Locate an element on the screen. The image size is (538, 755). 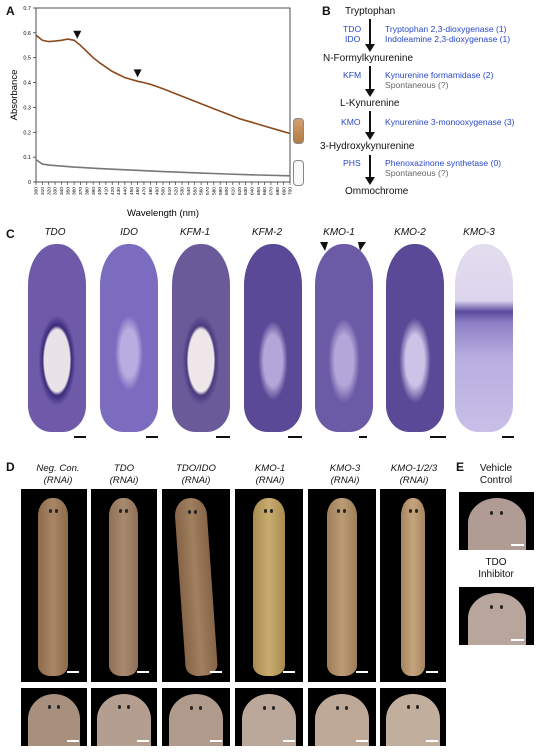
vehicle-control-head is located at coordinates (496, 521).